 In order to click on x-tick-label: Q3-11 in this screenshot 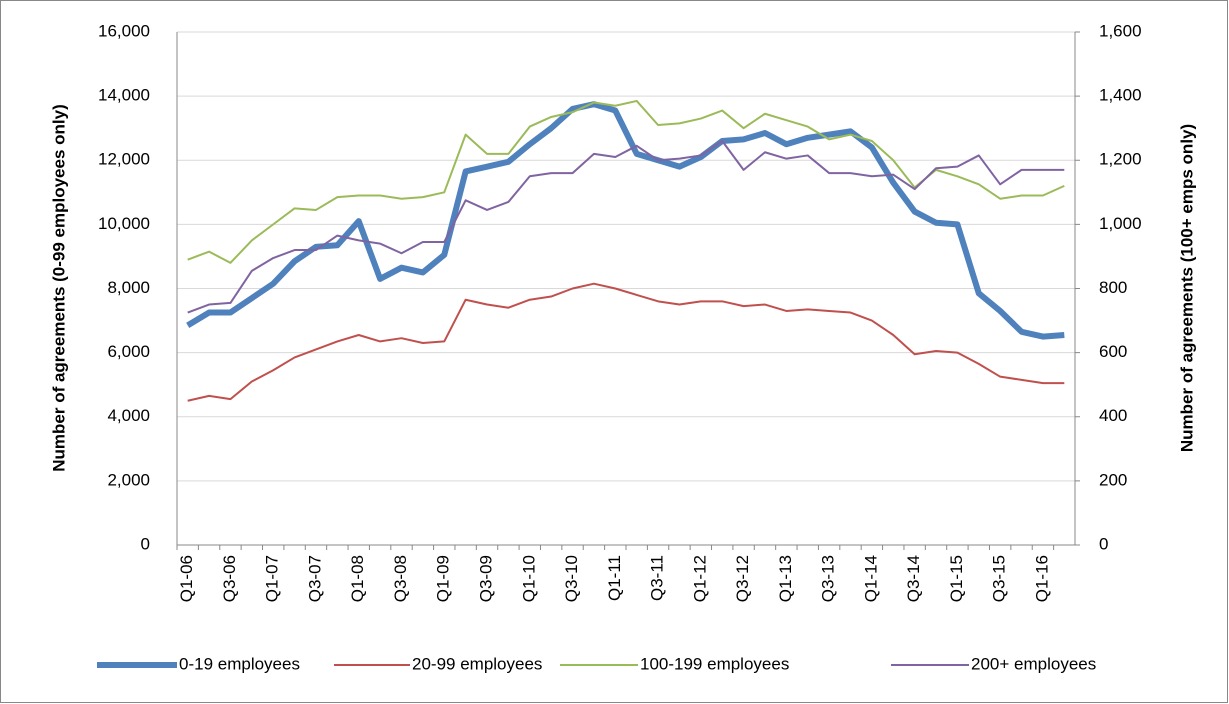, I will do `click(657, 578)`.